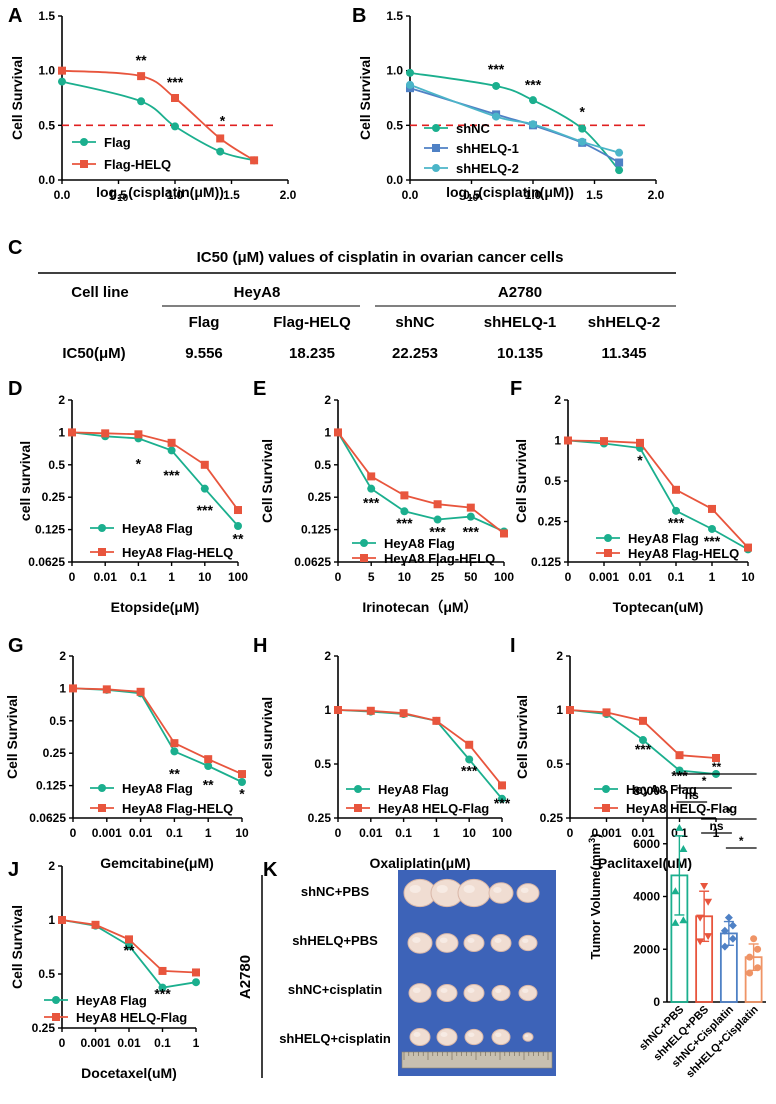  I want to click on tumor-grid, so click(471, 962).